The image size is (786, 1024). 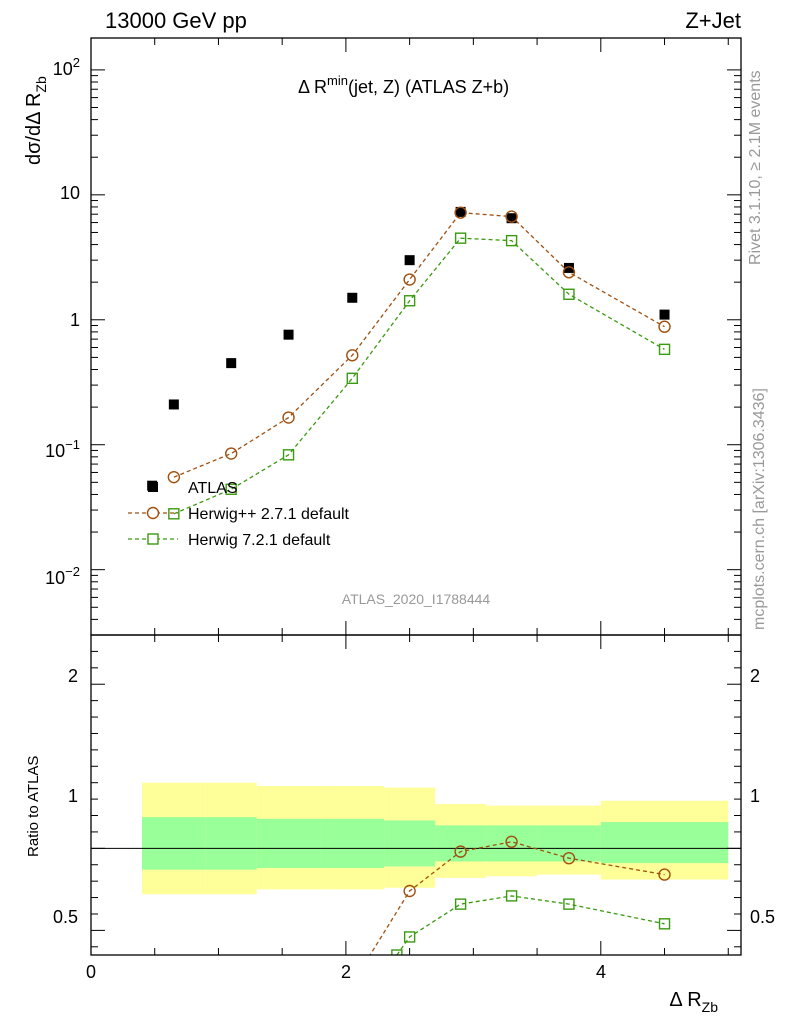 What do you see at coordinates (755, 796) in the screenshot?
I see `ratio-tick-right-1: 1` at bounding box center [755, 796].